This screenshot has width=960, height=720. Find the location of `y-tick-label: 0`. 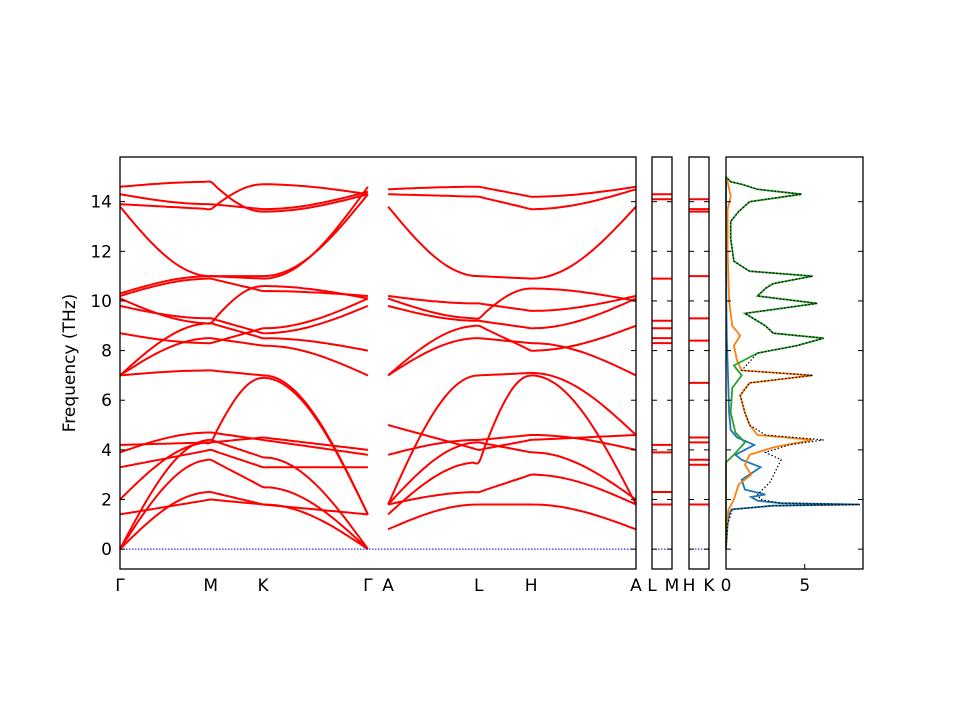

y-tick-label: 0 is located at coordinates (106, 550).